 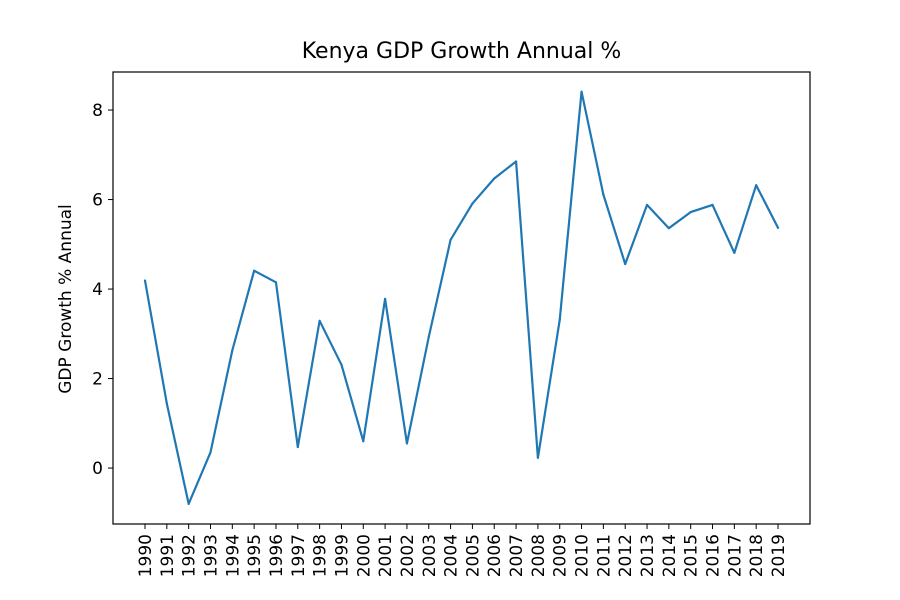 I want to click on x-tick-label: 2010, so click(x=583, y=555).